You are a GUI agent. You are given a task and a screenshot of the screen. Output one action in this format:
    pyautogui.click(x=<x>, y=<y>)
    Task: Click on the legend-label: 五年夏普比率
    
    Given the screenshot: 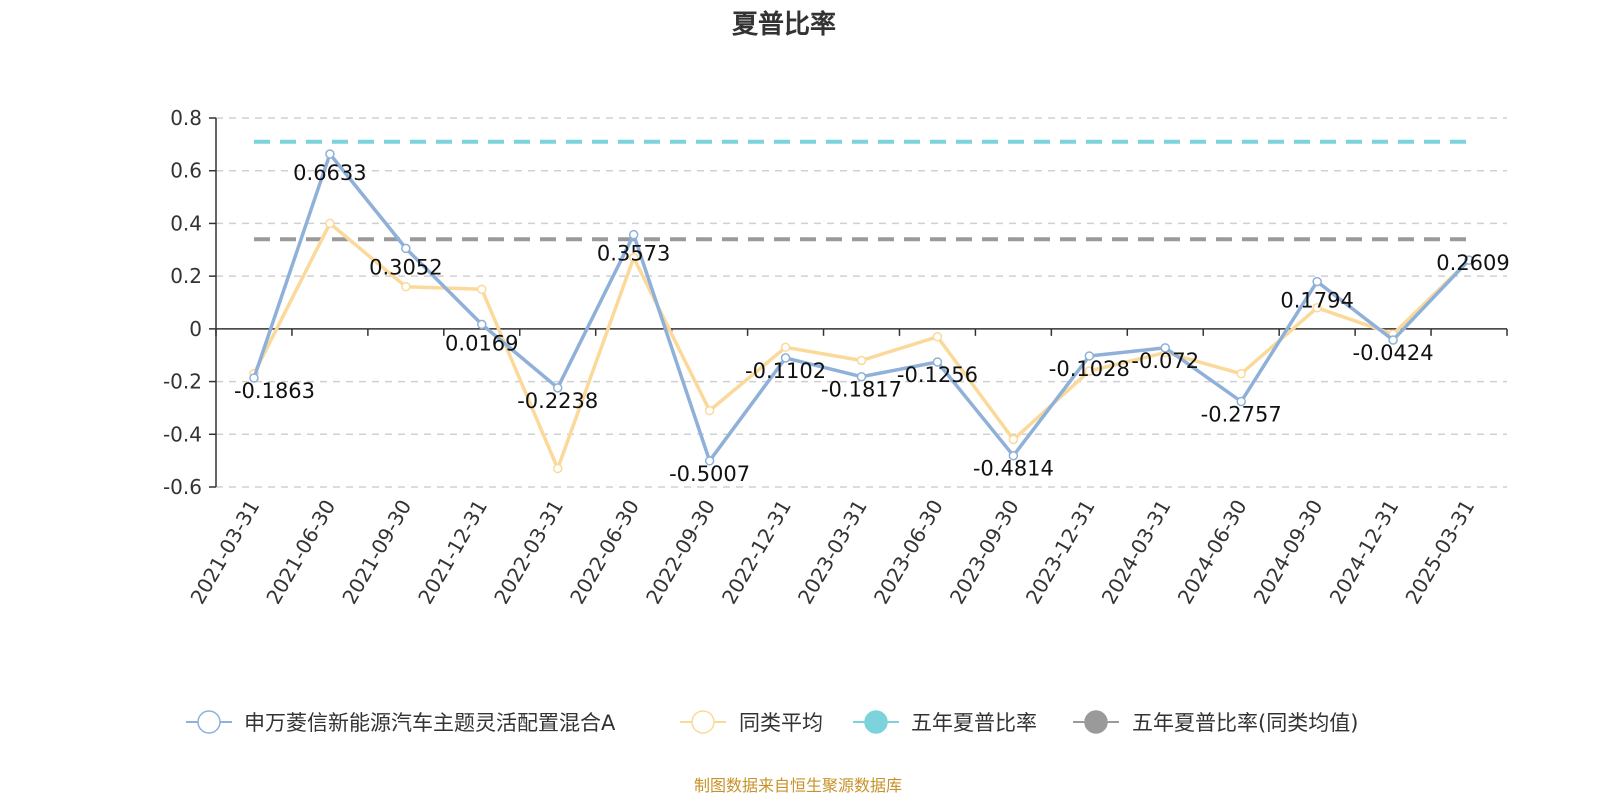 What is the action you would take?
    pyautogui.click(x=974, y=723)
    